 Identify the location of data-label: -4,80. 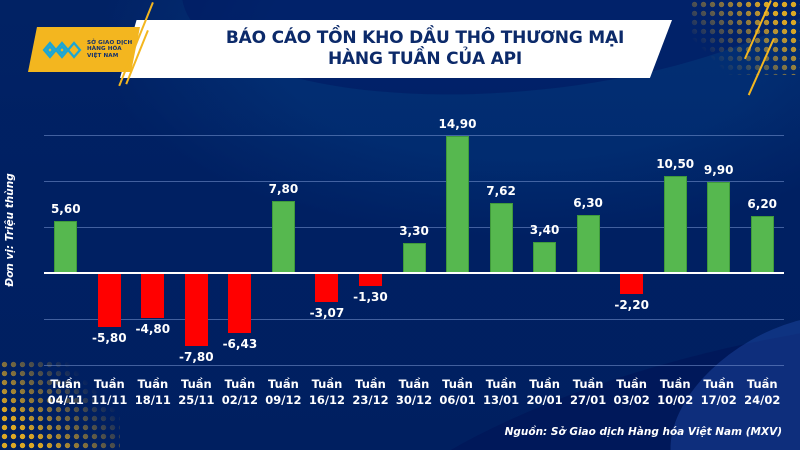
(153, 329).